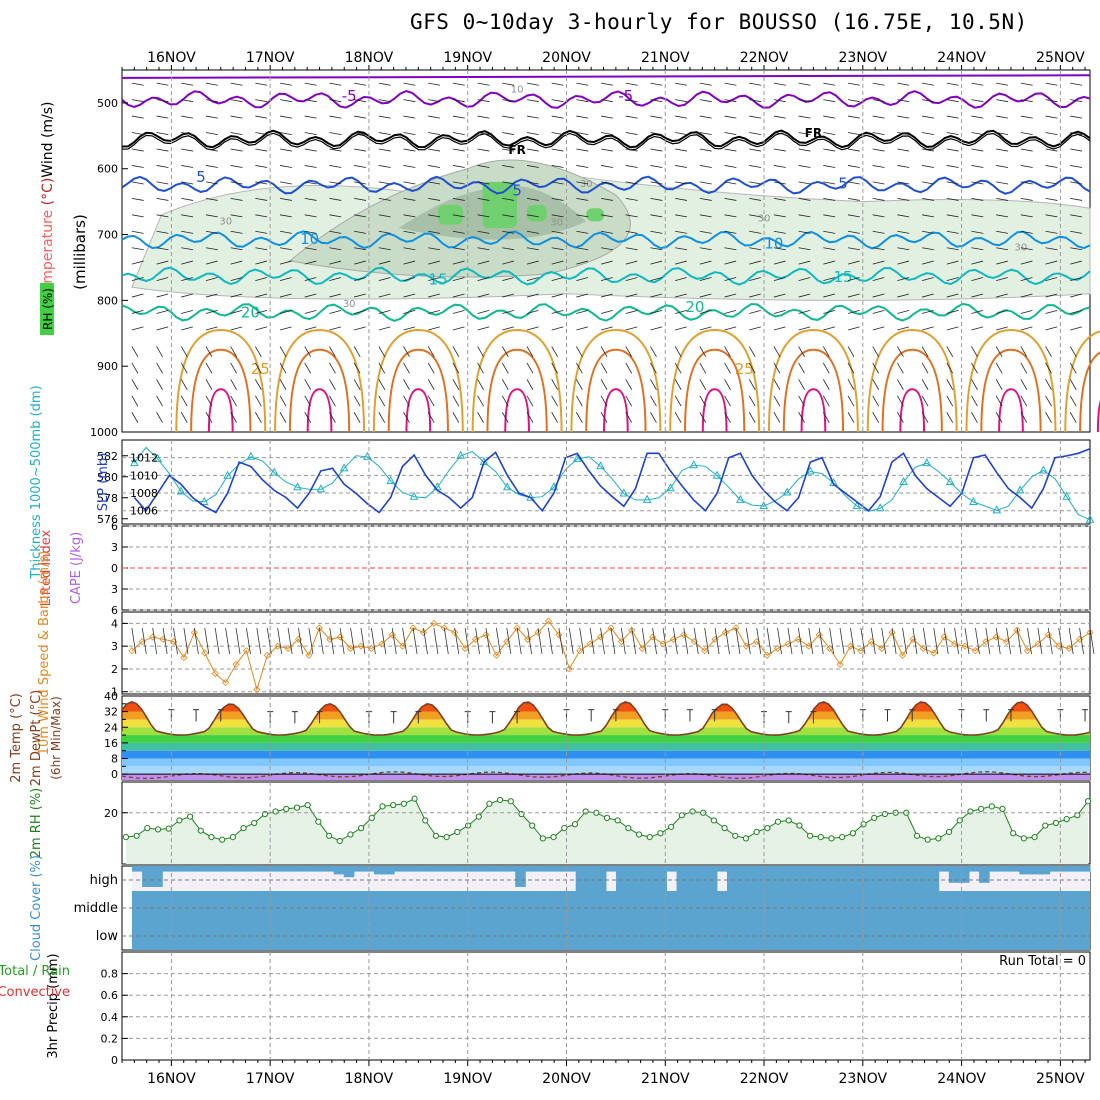  Describe the element at coordinates (36, 482) in the screenshot. I see `label-thickness: Thickness 1000~500mb (dm)` at that location.